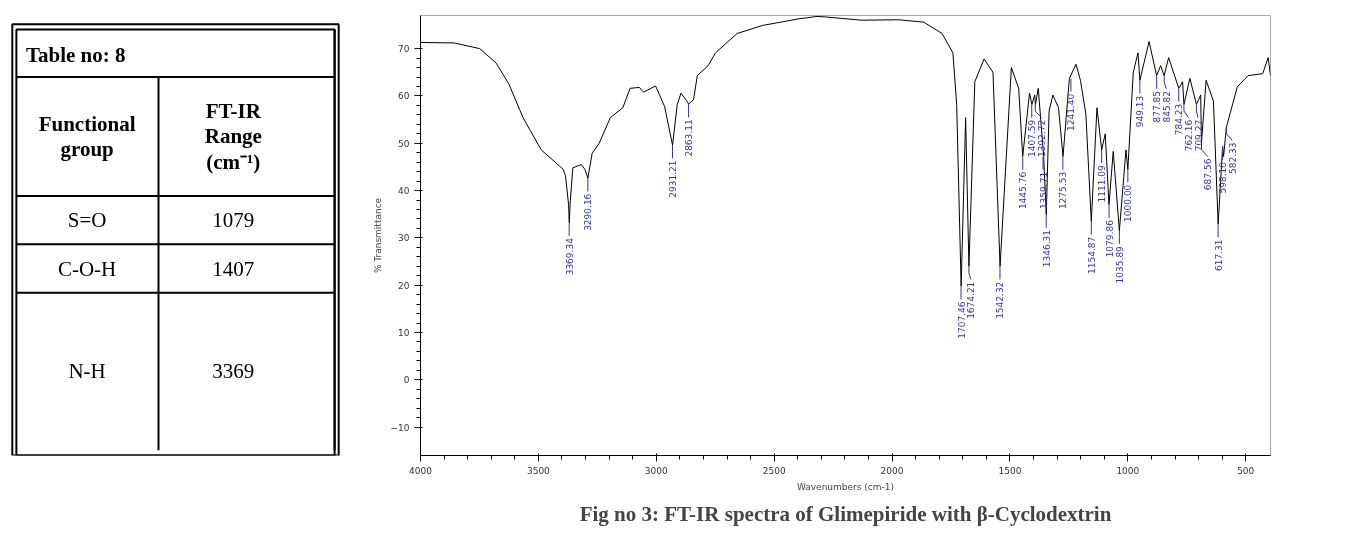 The height and width of the screenshot is (549, 1370). Describe the element at coordinates (404, 285) in the screenshot. I see `y-tick-label: 20` at that location.